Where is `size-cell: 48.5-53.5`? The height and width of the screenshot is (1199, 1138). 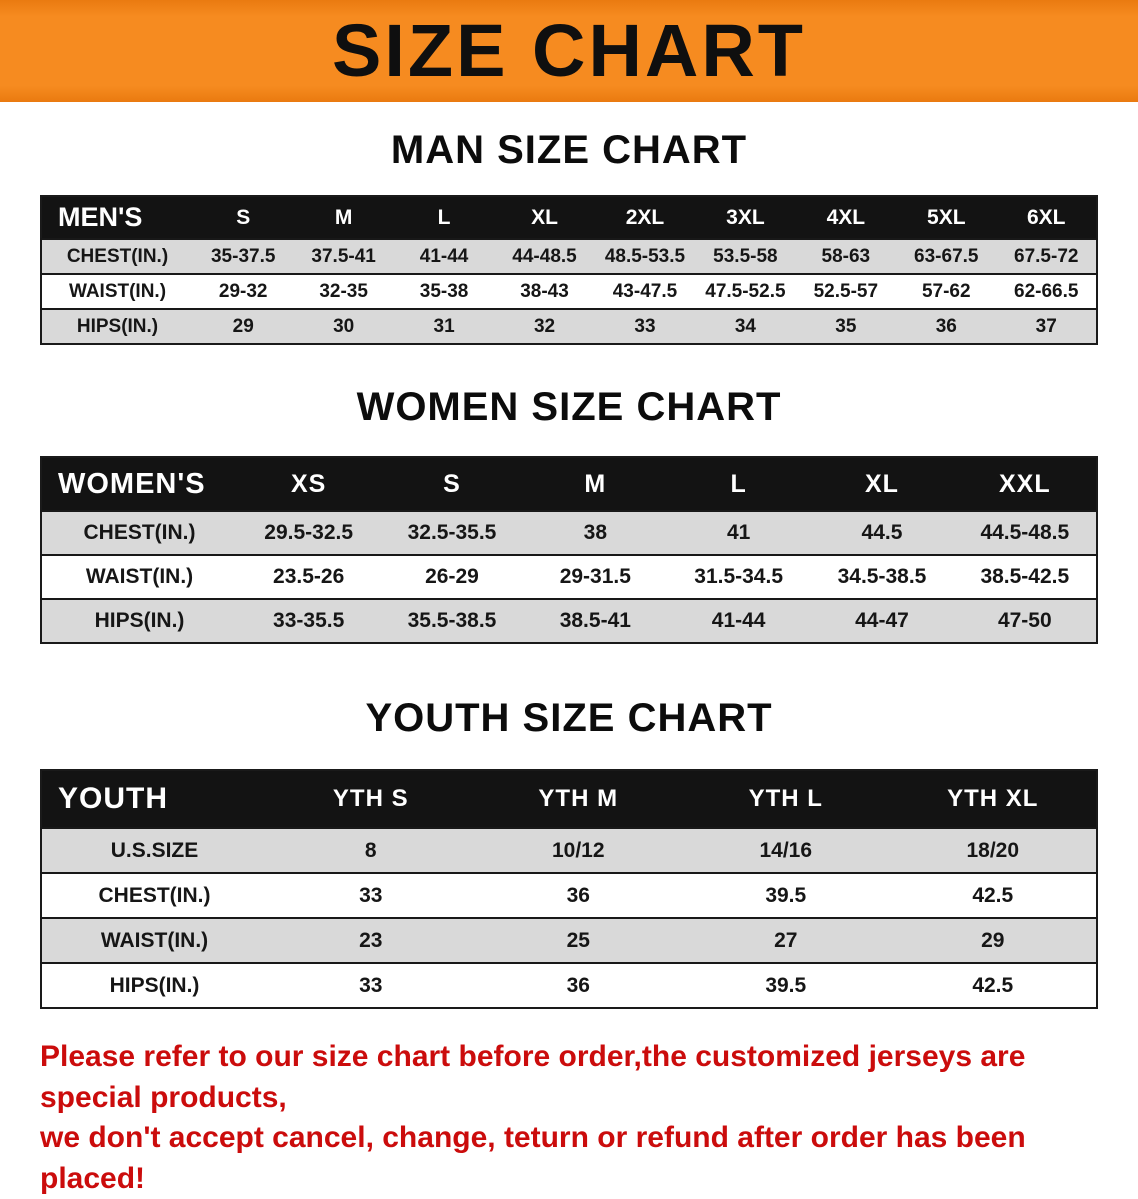 size-cell: 48.5-53.5 is located at coordinates (645, 256).